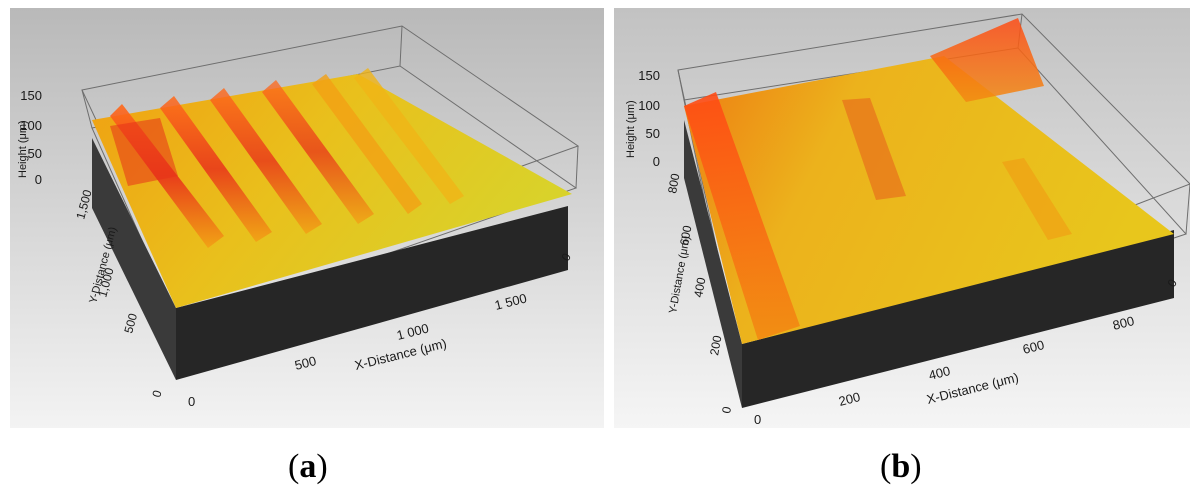 The height and width of the screenshot is (495, 1200). I want to click on panel-a-caption-letter: a, so click(308, 466).